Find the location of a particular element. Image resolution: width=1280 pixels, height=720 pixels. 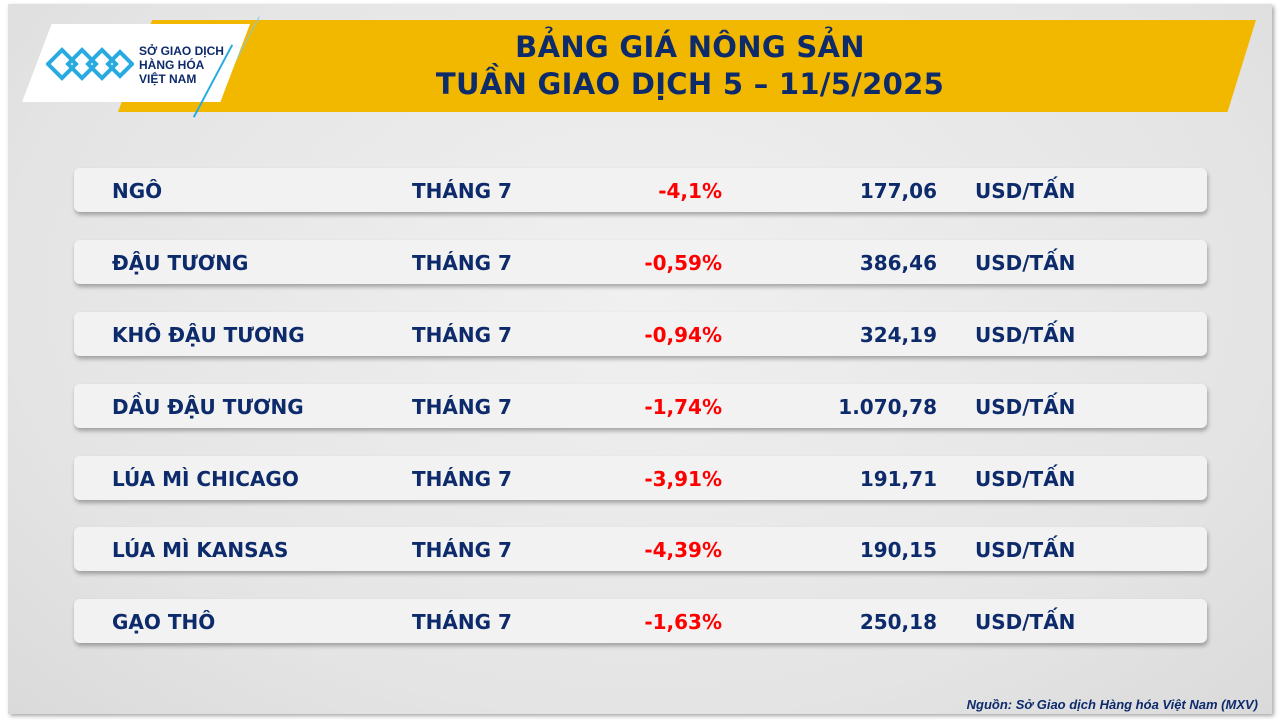

price-value: 177,06 is located at coordinates (898, 191).